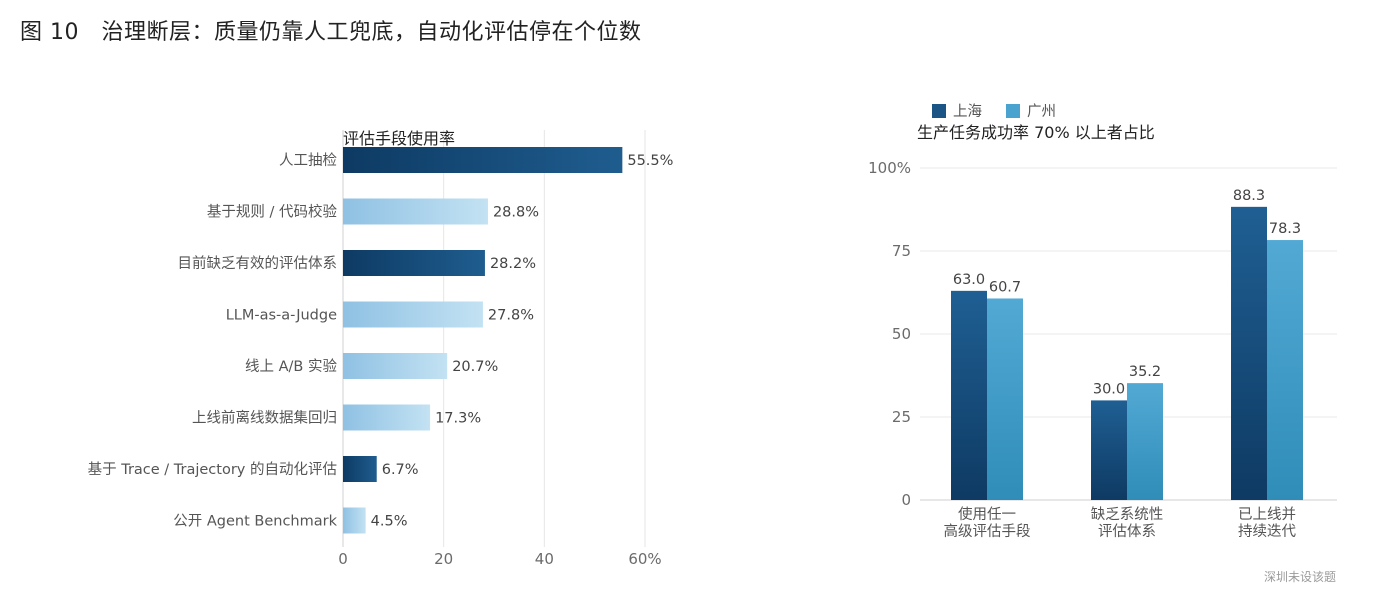 This screenshot has width=1400, height=593. What do you see at coordinates (644, 559) in the screenshot?
I see `x-tick-label: 60%` at bounding box center [644, 559].